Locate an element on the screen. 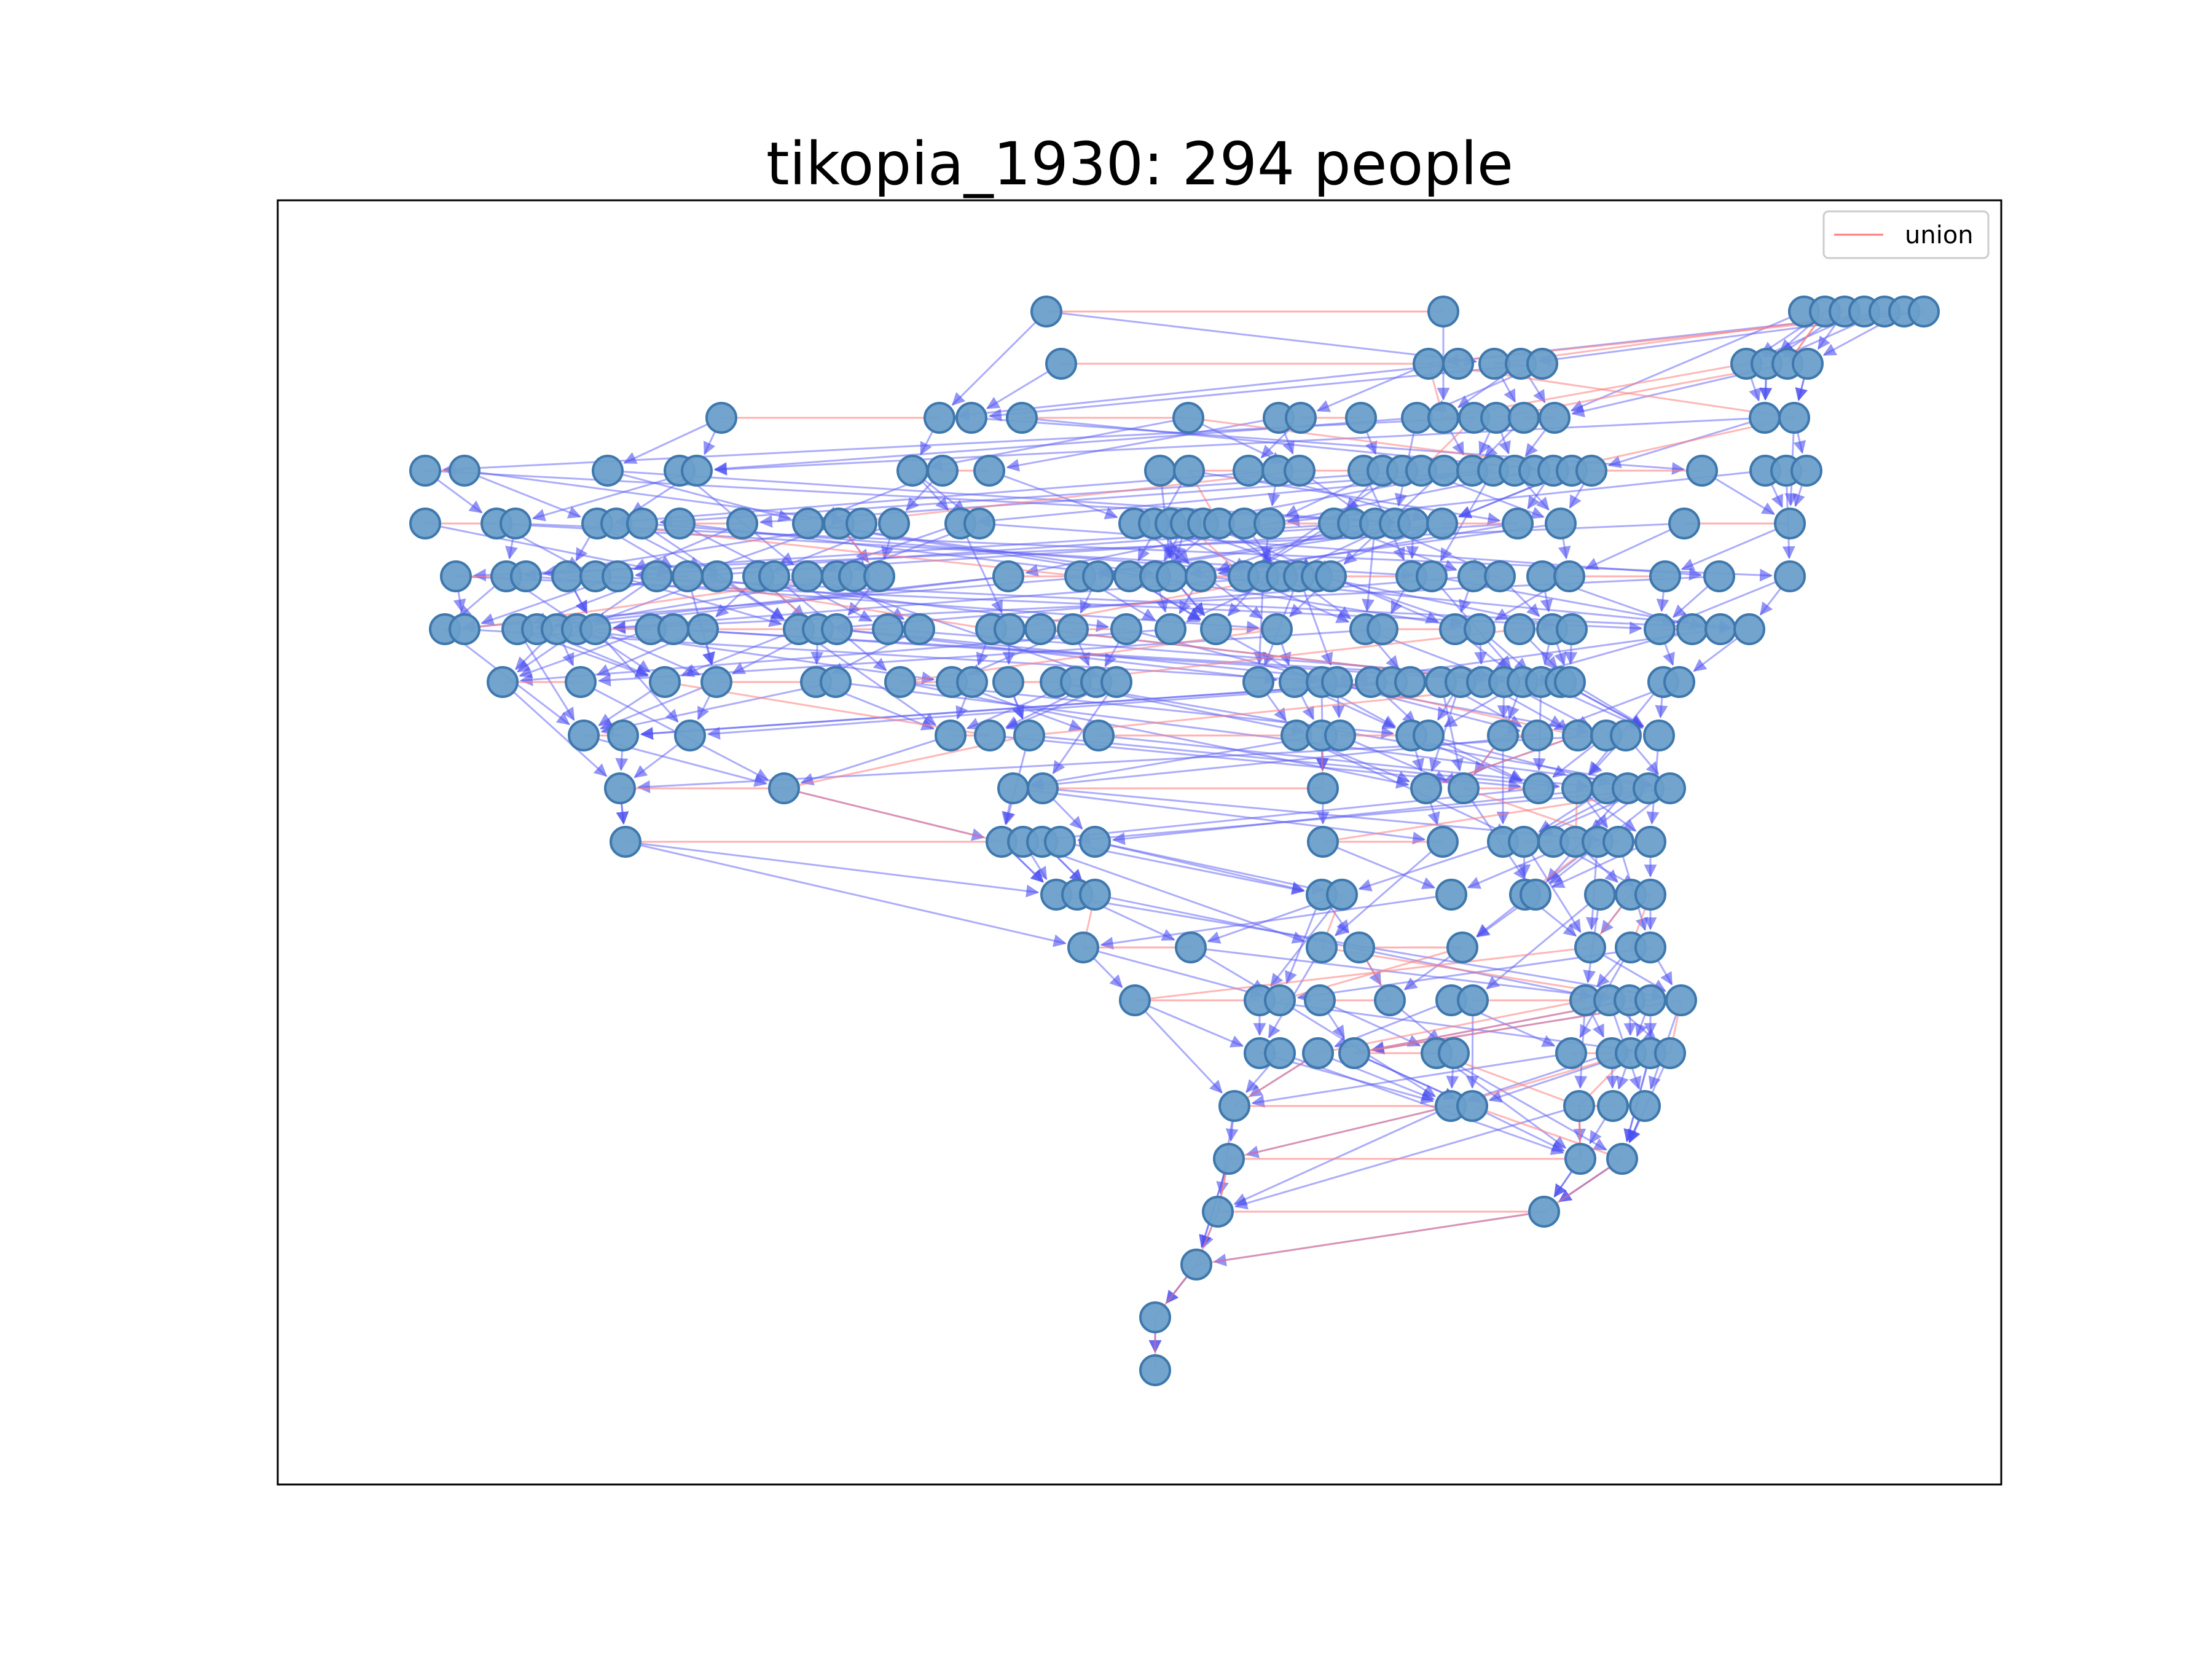 The image size is (2212, 1659). legend-union-label: union is located at coordinates (1939, 235).